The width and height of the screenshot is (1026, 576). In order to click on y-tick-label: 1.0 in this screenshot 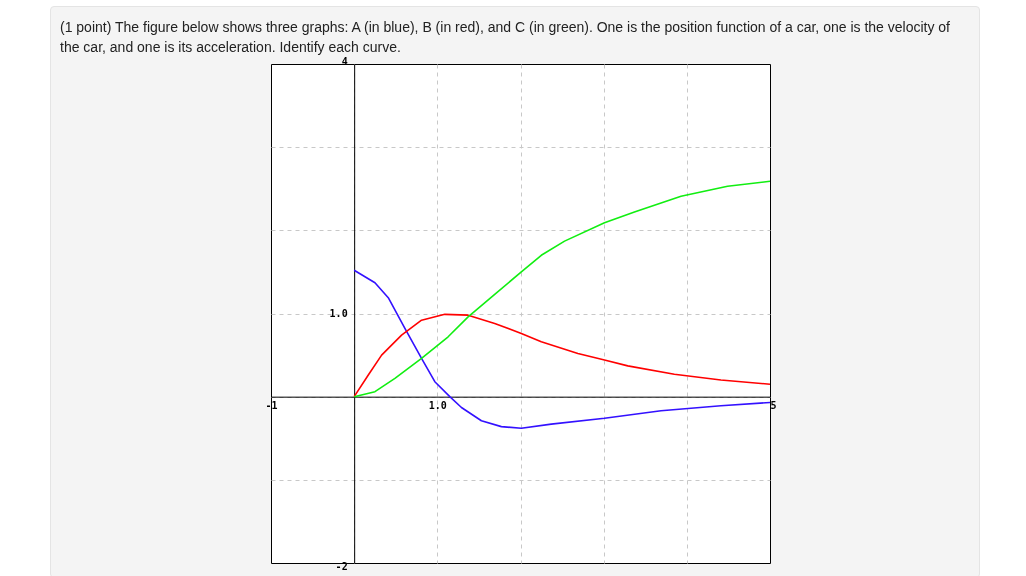, I will do `click(338, 313)`.